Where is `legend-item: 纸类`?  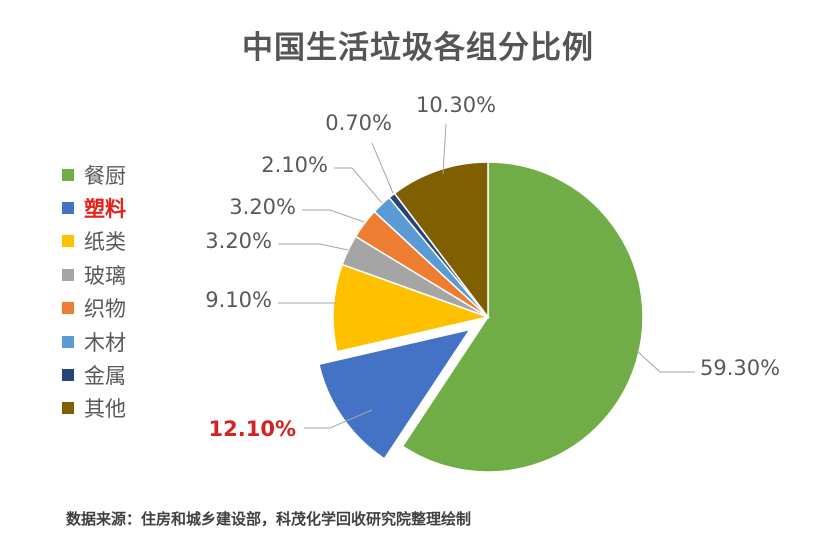 legend-item: 纸类 is located at coordinates (94, 241).